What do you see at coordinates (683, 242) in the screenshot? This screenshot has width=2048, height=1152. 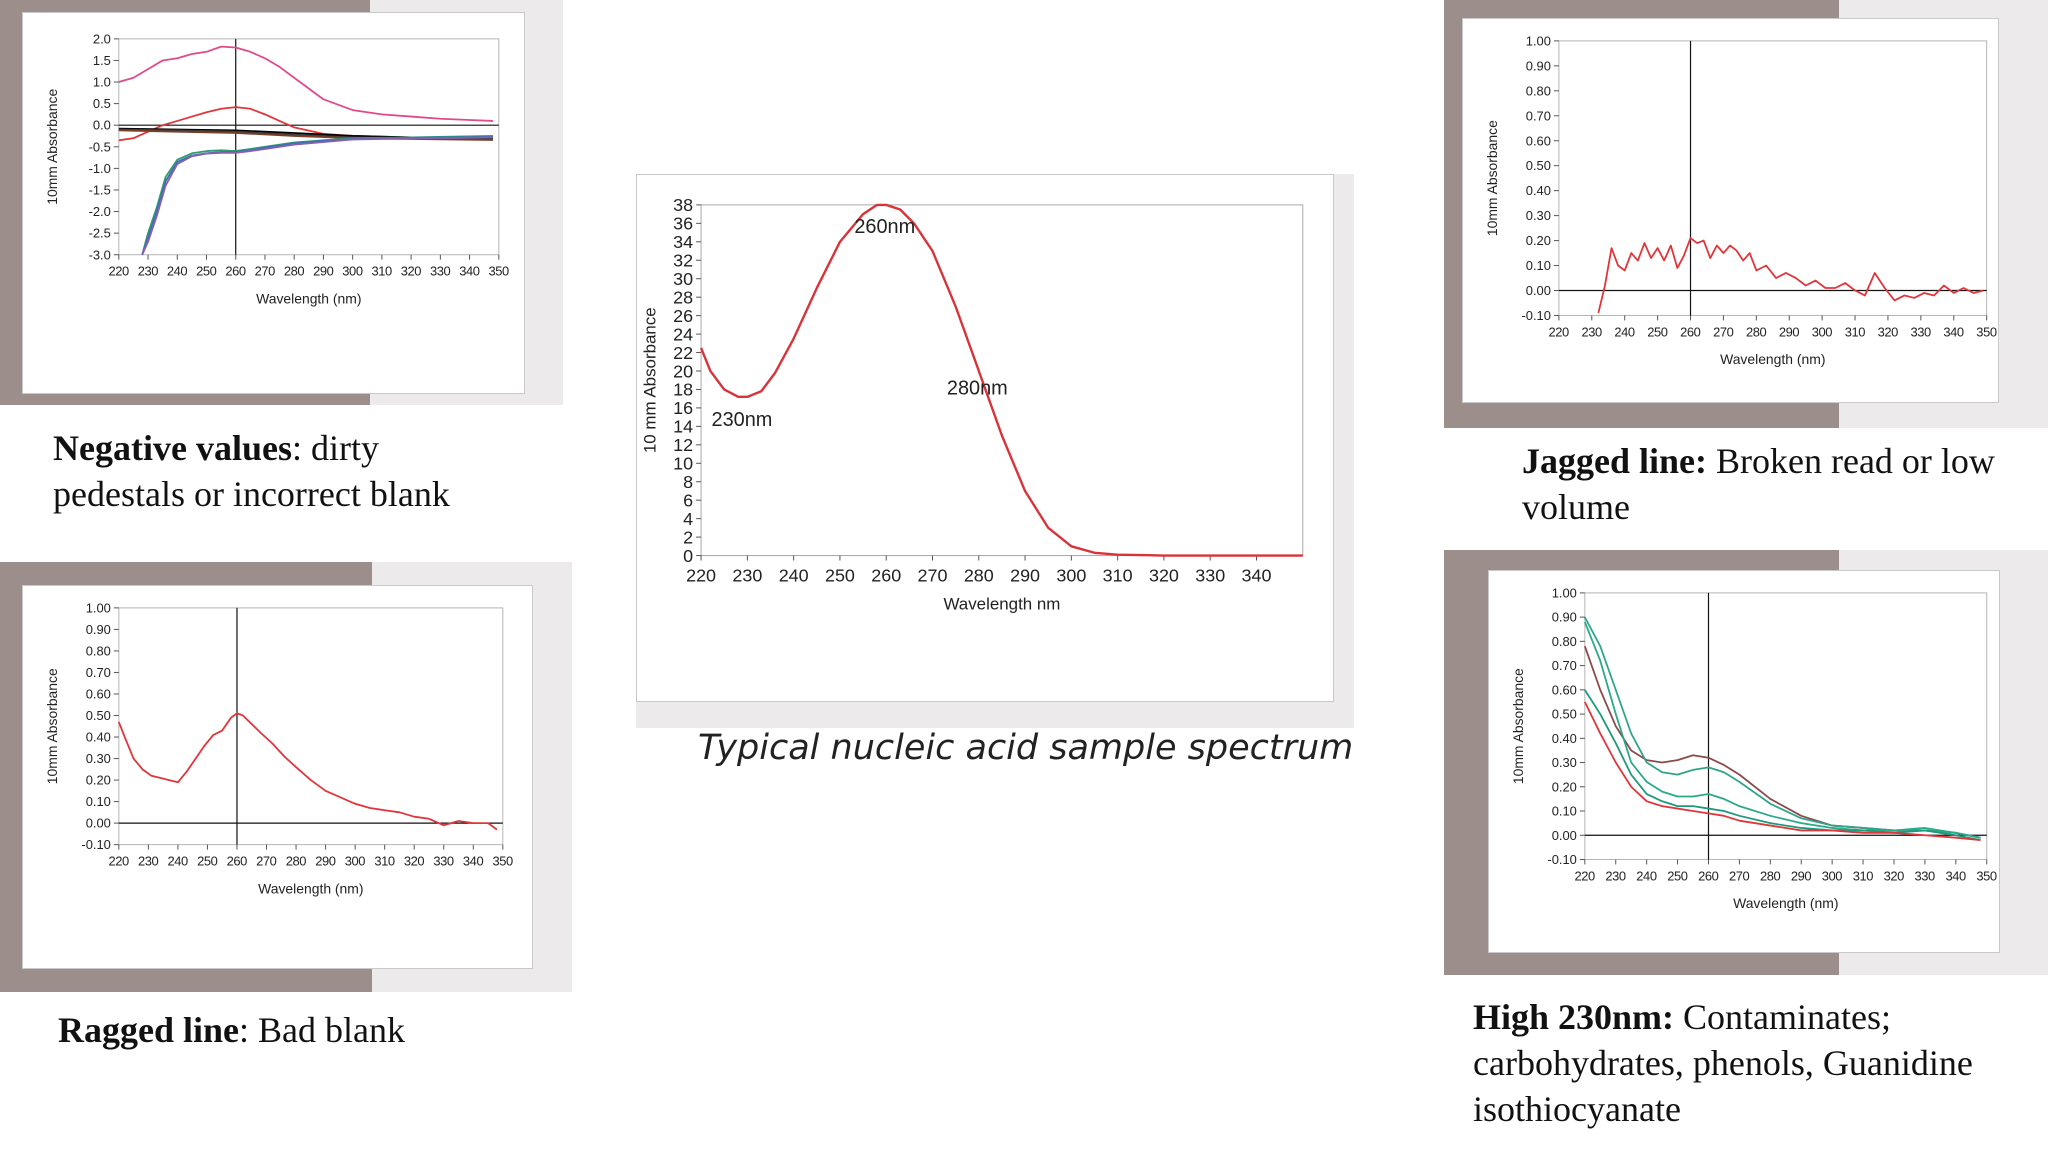 I see `y-tick-label: 34` at bounding box center [683, 242].